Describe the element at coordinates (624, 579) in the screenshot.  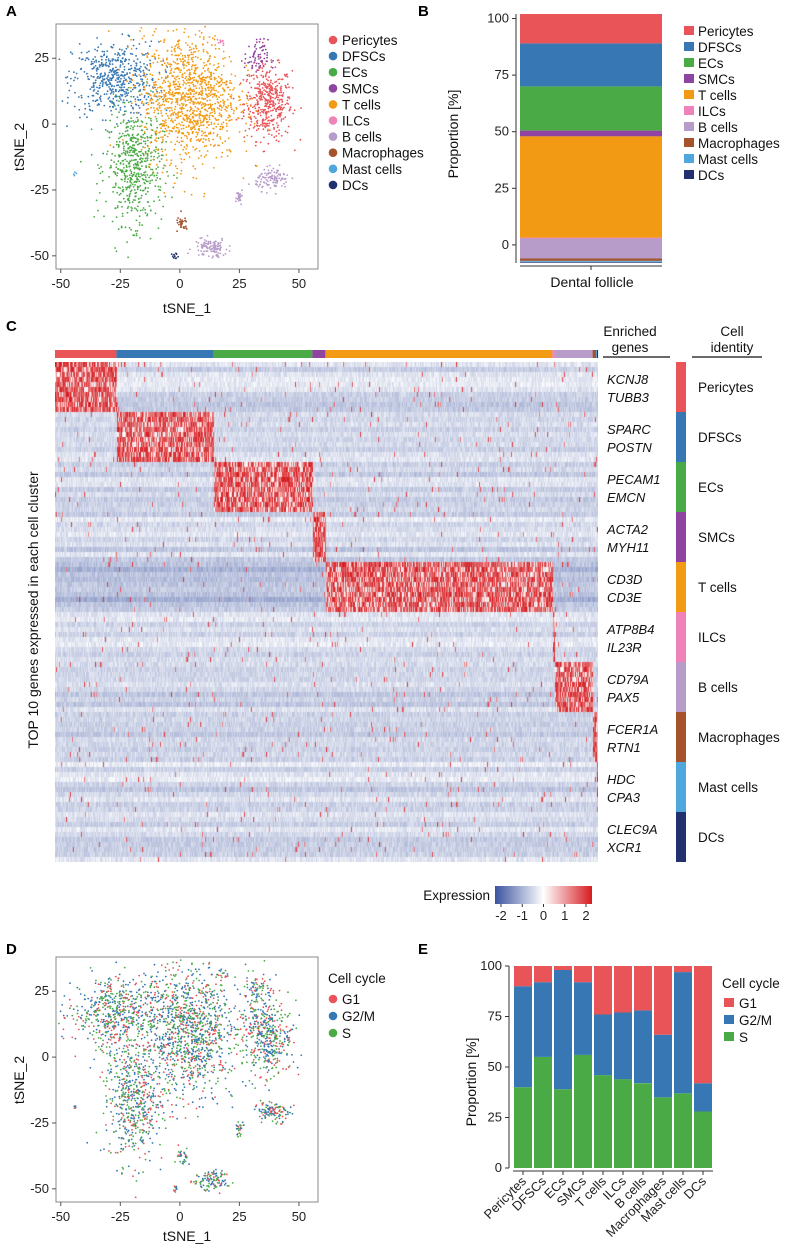
I see `gene-label: CD3D` at that location.